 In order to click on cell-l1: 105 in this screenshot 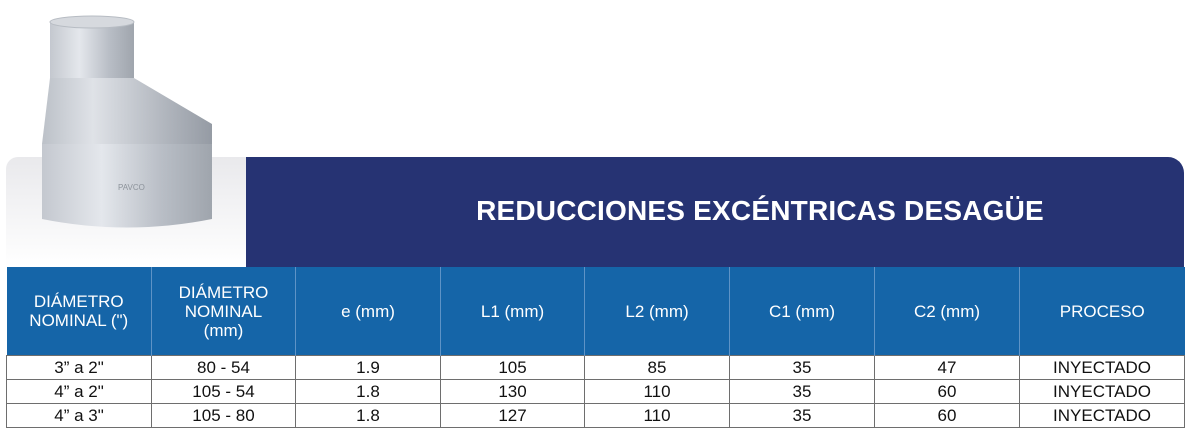, I will do `click(512, 367)`.